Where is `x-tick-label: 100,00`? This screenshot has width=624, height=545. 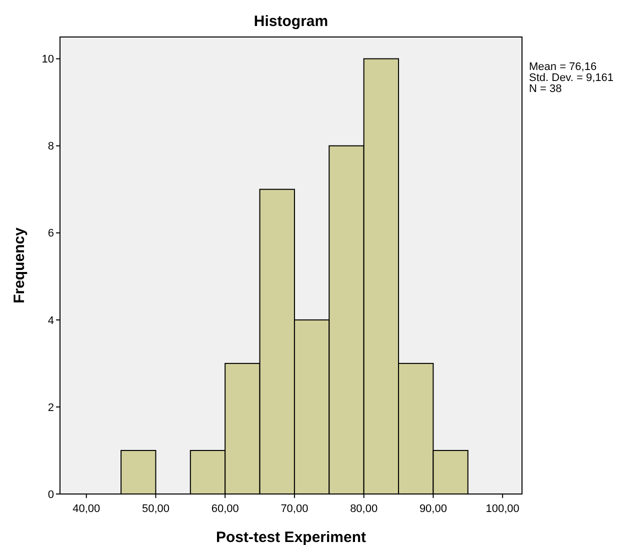 x-tick-label: 100,00 is located at coordinates (503, 509).